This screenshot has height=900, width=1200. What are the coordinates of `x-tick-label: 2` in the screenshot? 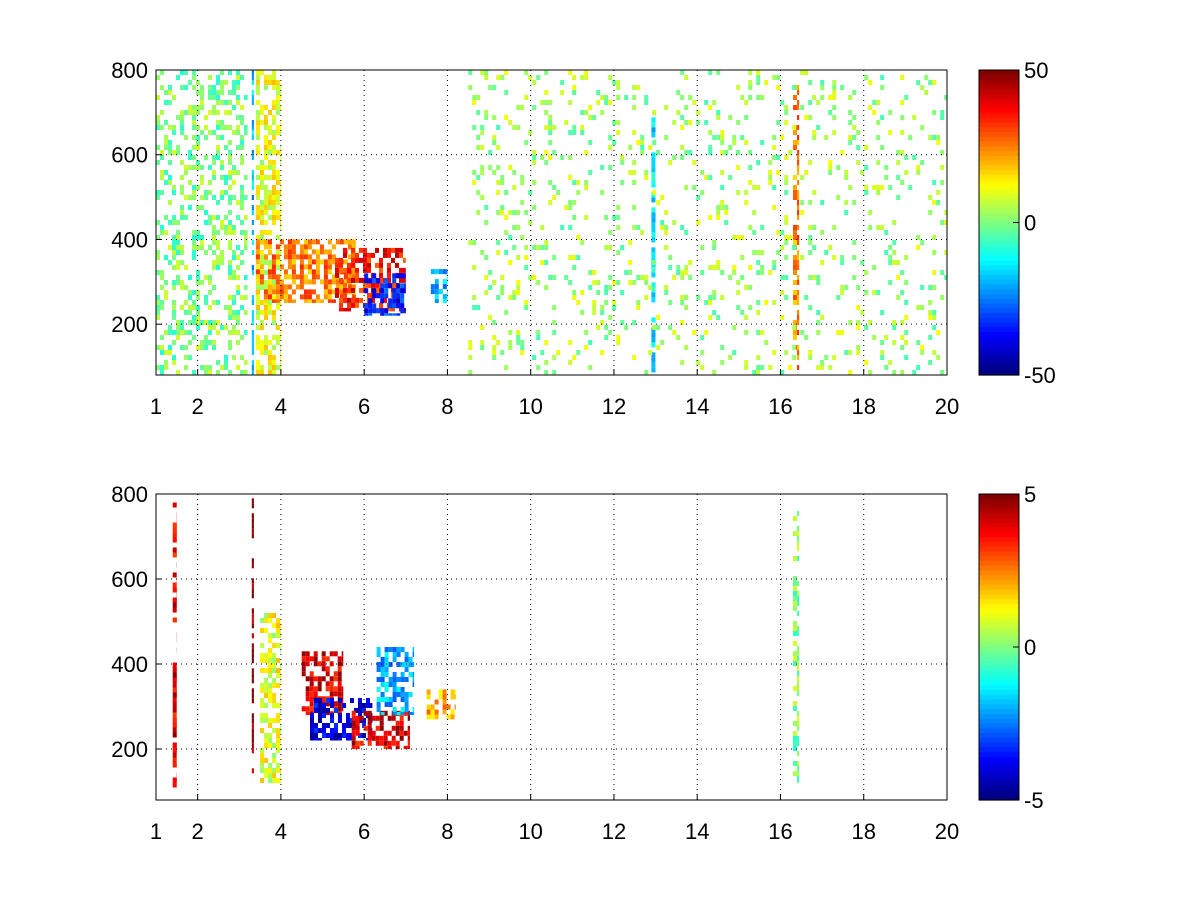 It's located at (198, 831).